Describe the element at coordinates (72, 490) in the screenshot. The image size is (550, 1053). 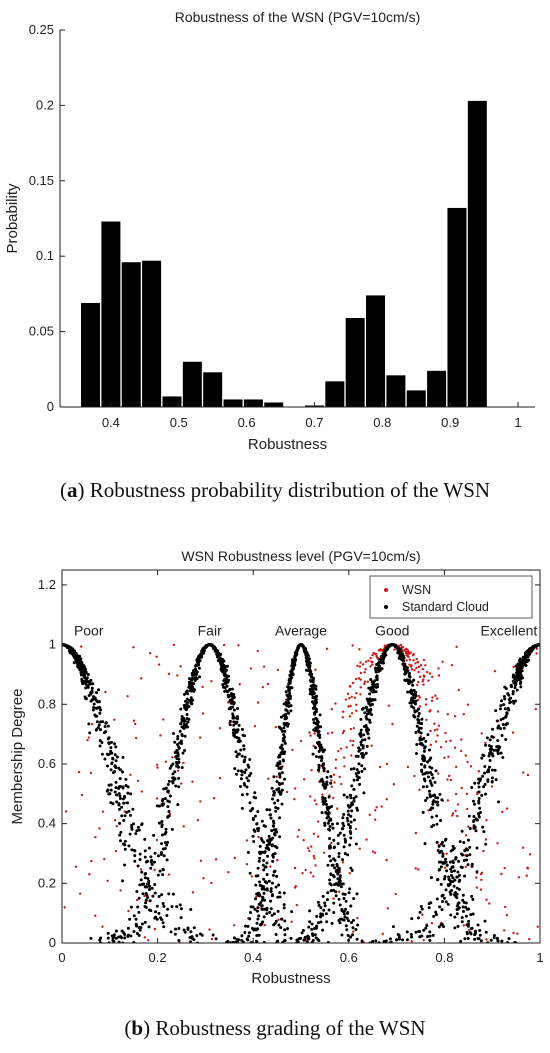
I see `caption-a-letter: a` at that location.